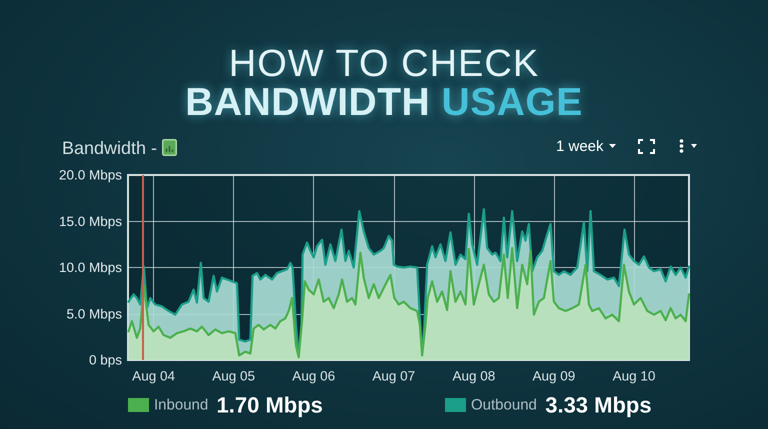 Image resolution: width=768 pixels, height=429 pixels. What do you see at coordinates (105, 360) in the screenshot?
I see `y-tick-label: 0 bps` at bounding box center [105, 360].